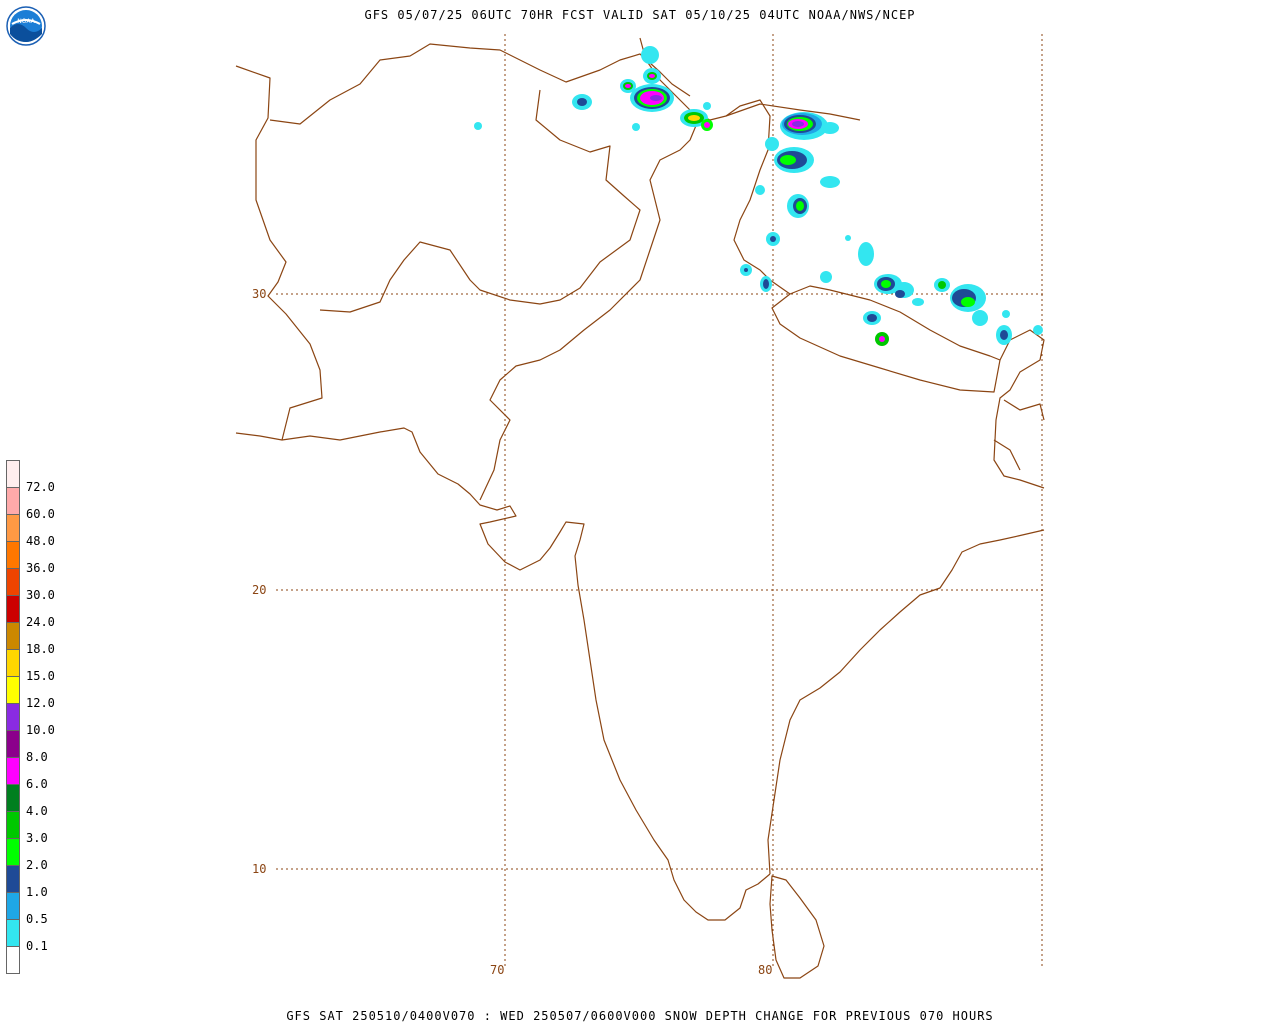 The width and height of the screenshot is (1280, 1024). What do you see at coordinates (40, 676) in the screenshot?
I see `legend-label: 15.0` at bounding box center [40, 676].